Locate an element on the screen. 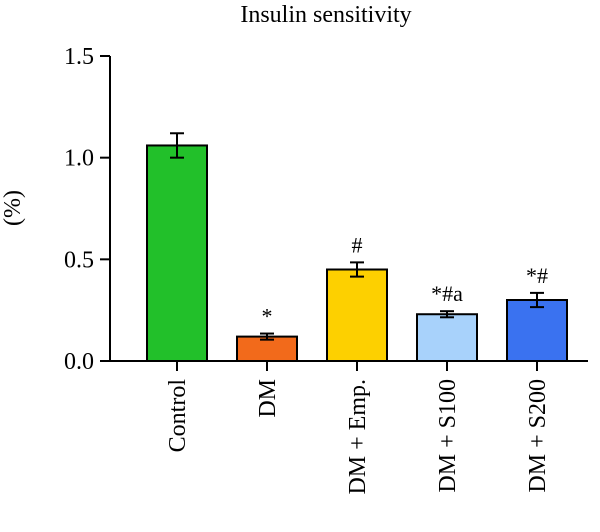 Image resolution: width=600 pixels, height=532 pixels. y-axis-label: (%) is located at coordinates (13, 208).